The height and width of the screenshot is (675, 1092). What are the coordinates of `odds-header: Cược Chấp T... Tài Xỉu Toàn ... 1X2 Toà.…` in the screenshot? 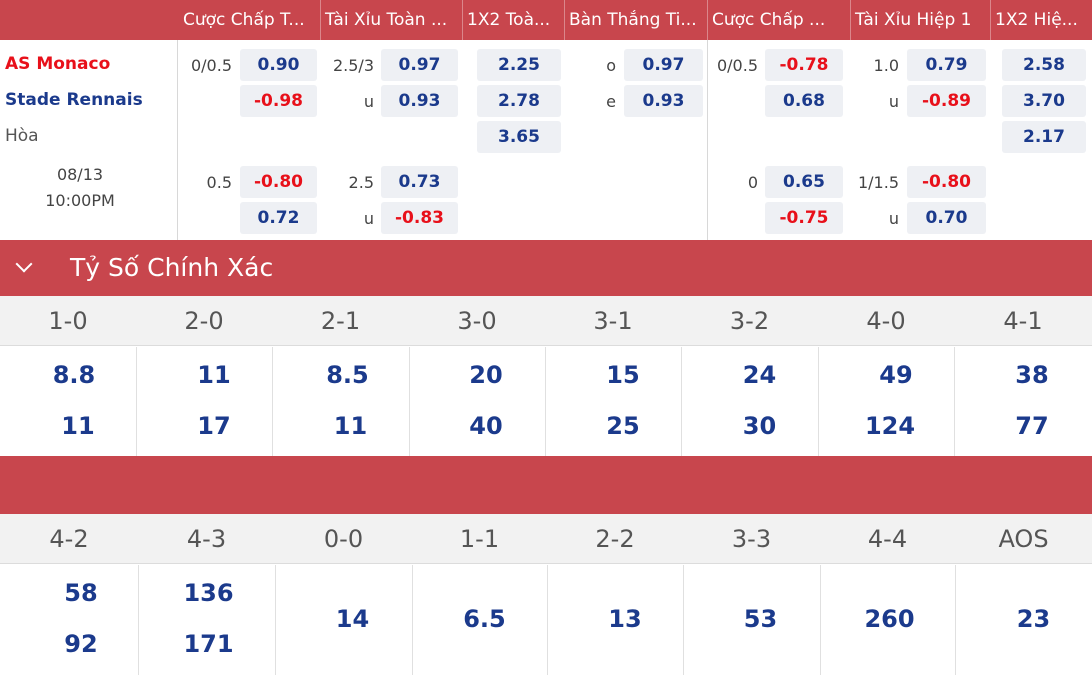 It's located at (546, 20).